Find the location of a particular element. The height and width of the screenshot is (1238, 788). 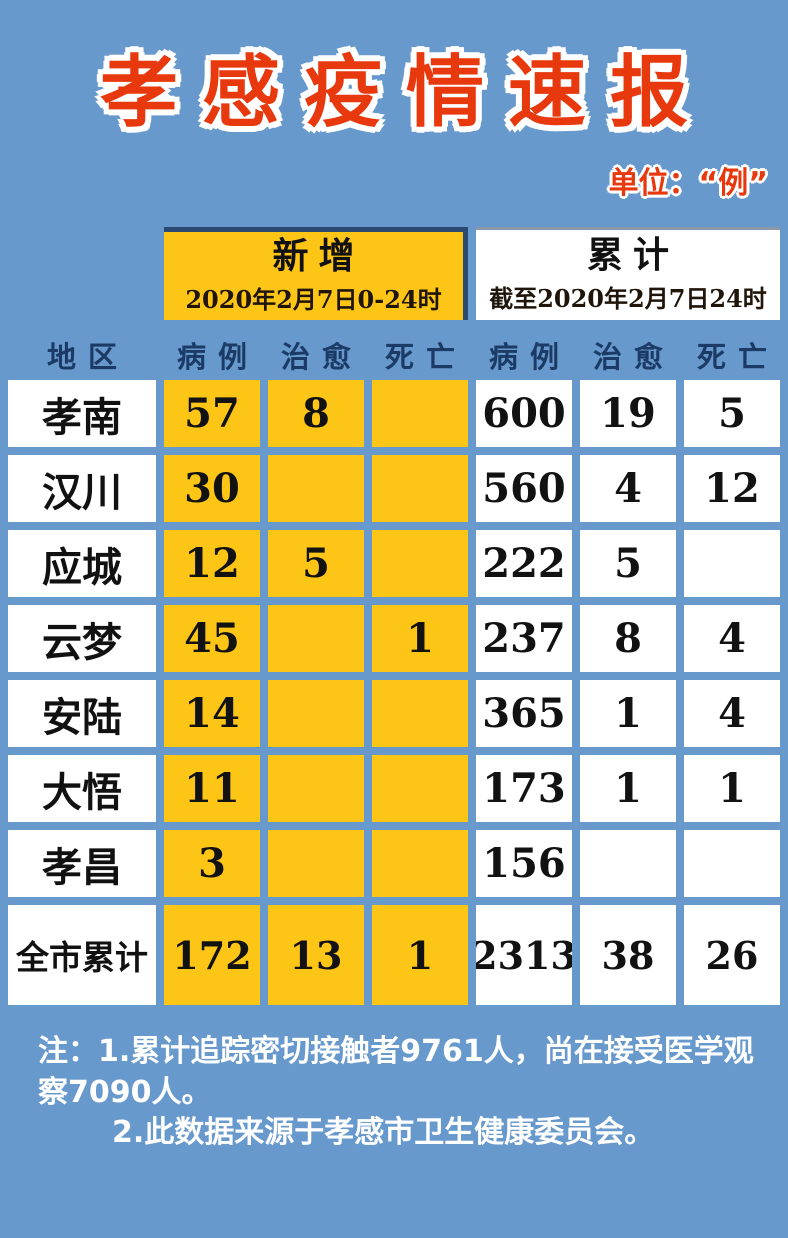

region-cell: 全市累计 is located at coordinates (82, 955).